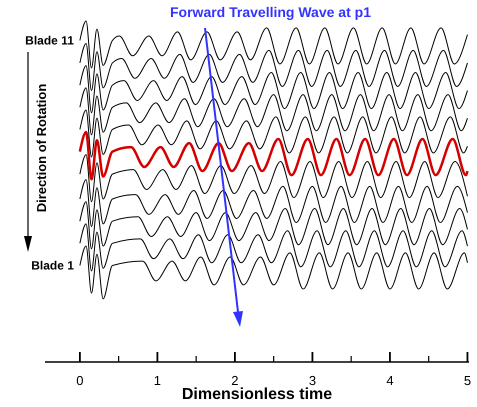  I want to click on x-tick-label: 2, so click(235, 380).